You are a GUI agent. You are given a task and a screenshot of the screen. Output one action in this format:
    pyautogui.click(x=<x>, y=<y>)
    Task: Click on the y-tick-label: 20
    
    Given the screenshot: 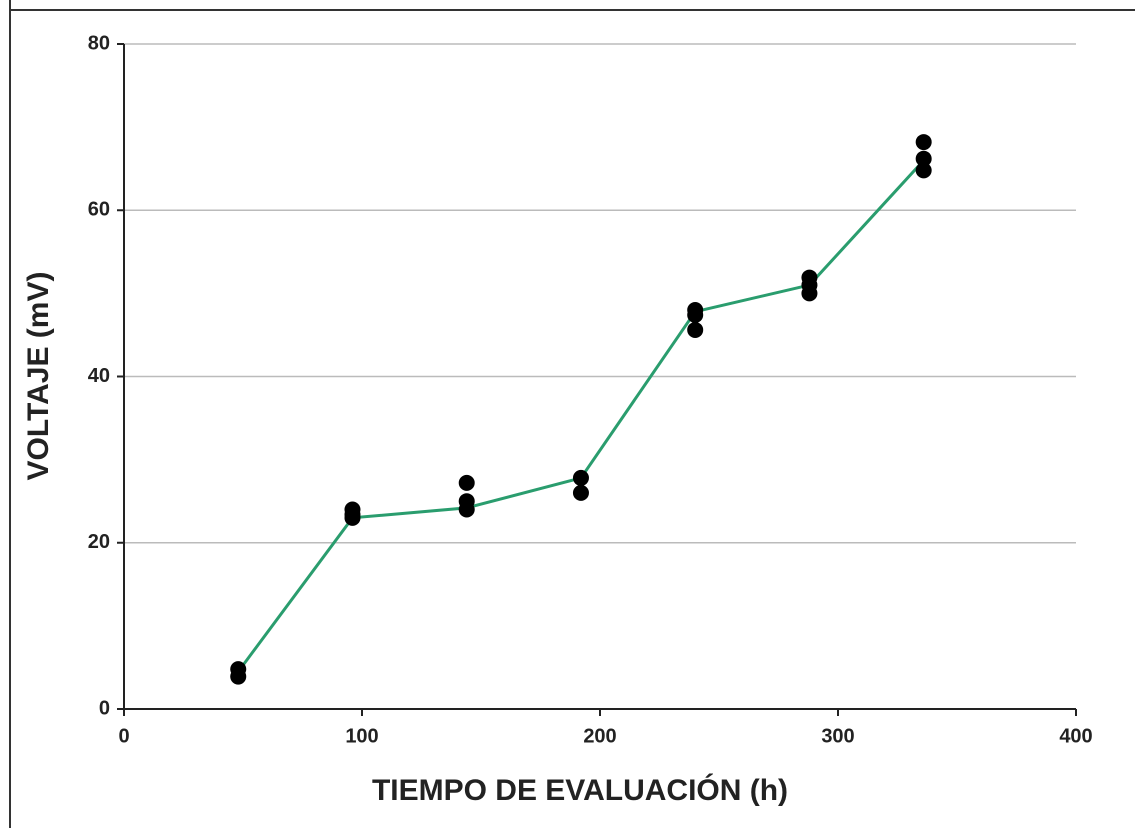 What is the action you would take?
    pyautogui.click(x=99, y=542)
    